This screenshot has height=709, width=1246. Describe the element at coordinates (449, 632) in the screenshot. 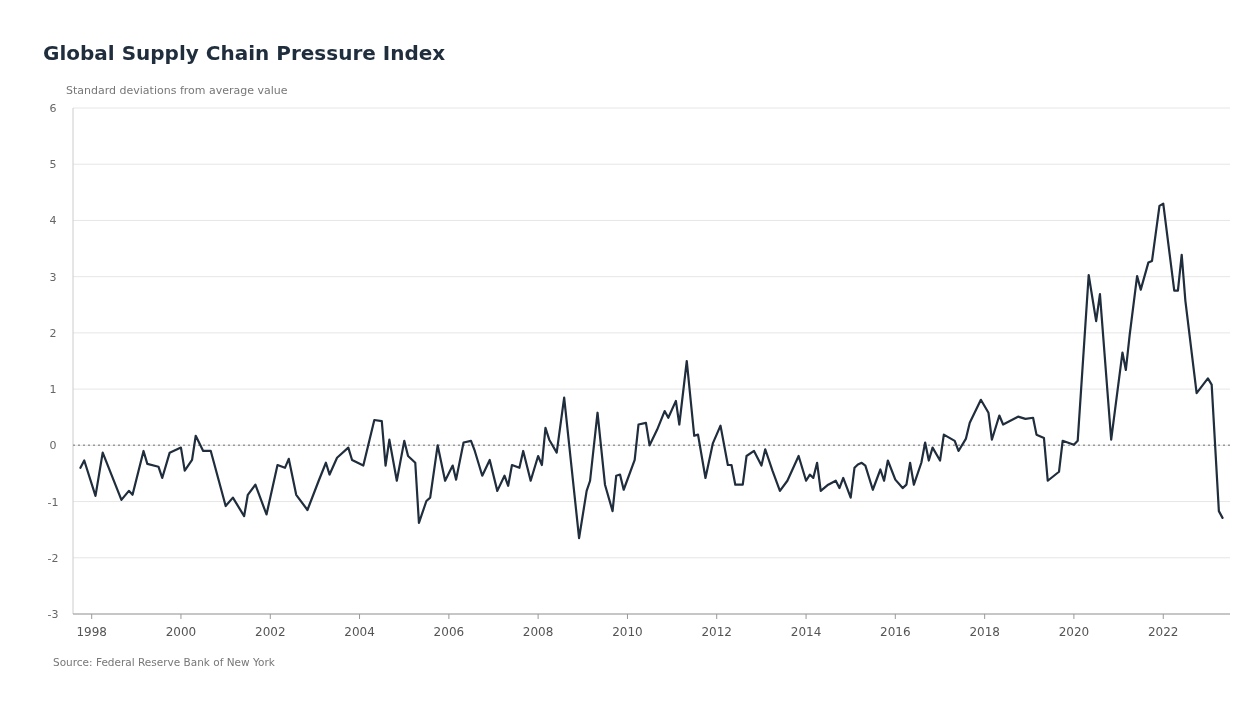

I see `x-tick-label: 2006` at that location.